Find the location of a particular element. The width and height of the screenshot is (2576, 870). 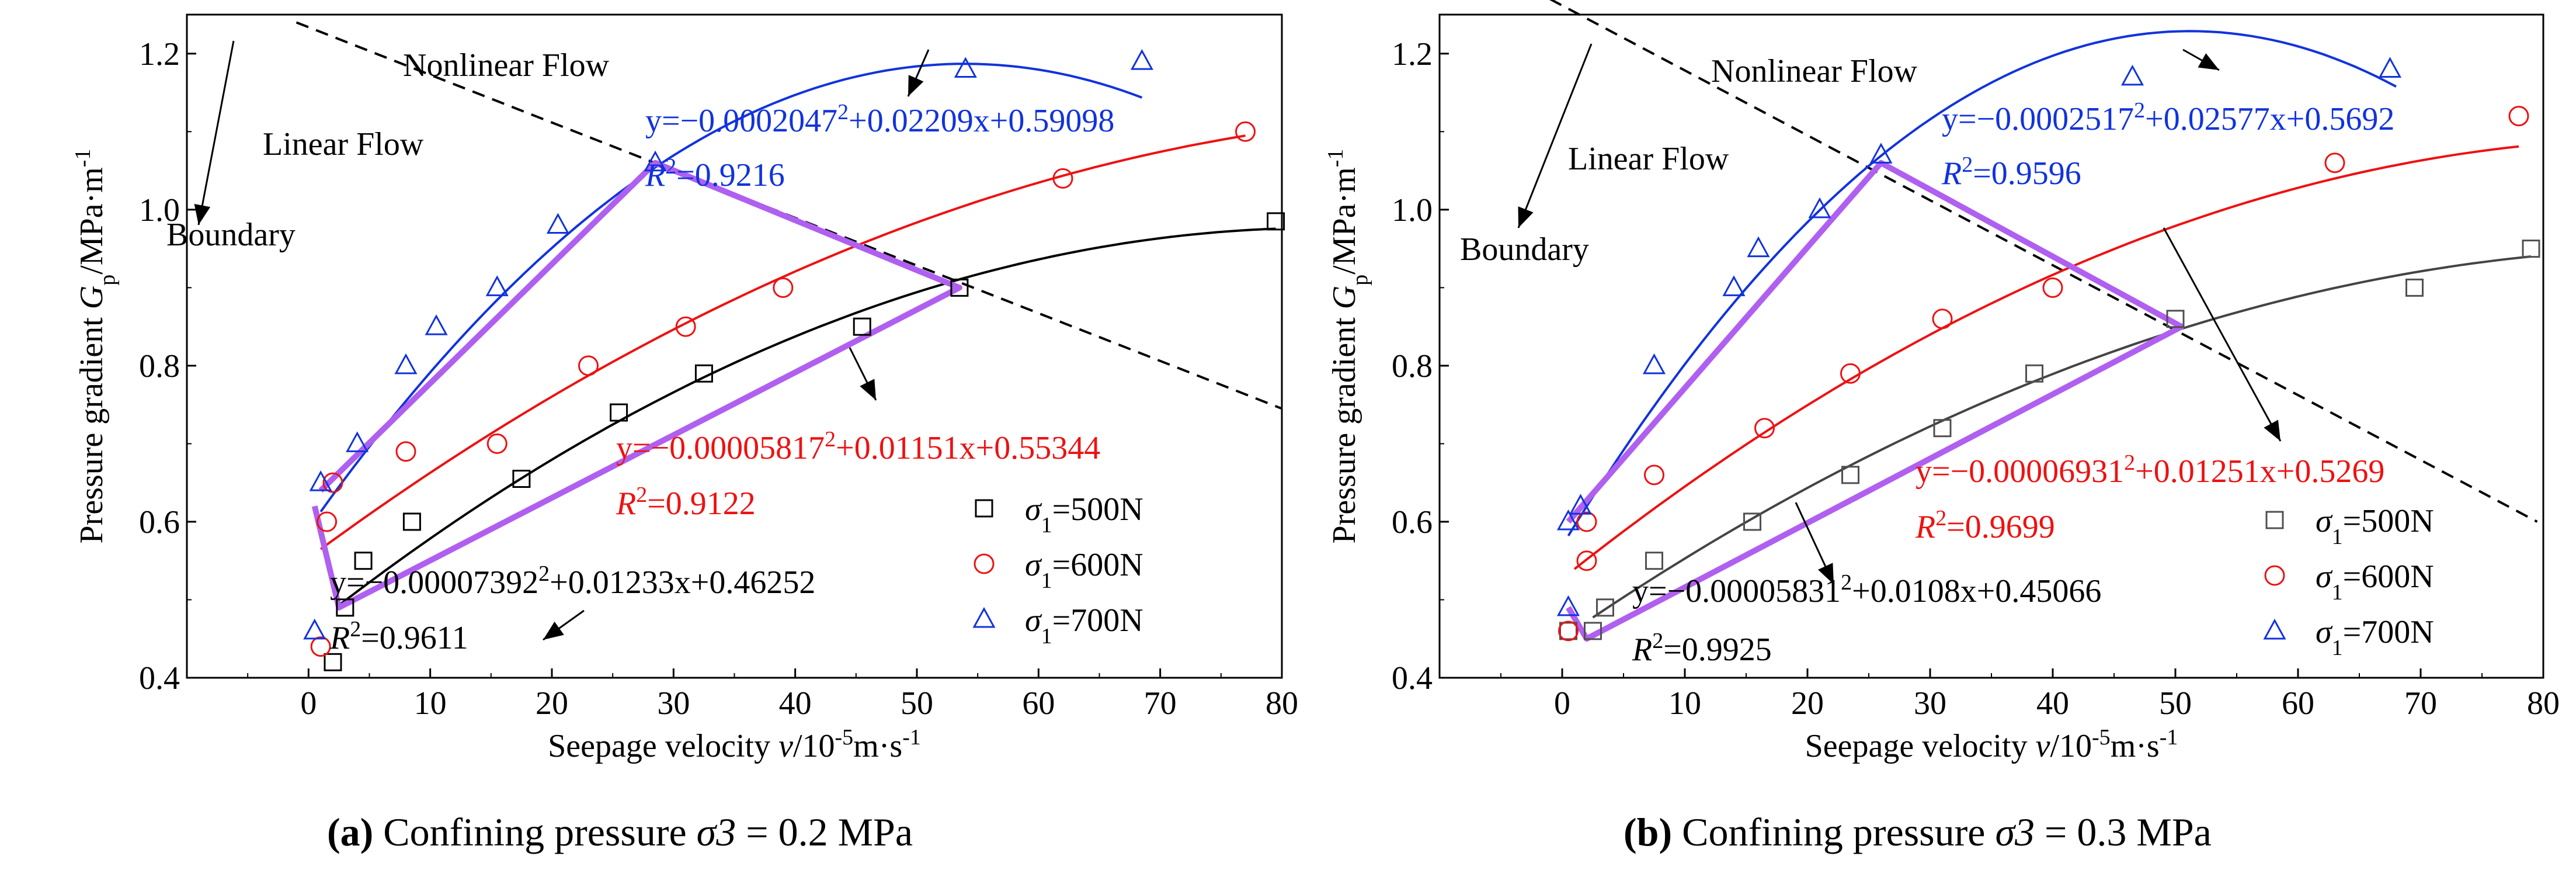

x-tick-label: 10 is located at coordinates (1685, 703).